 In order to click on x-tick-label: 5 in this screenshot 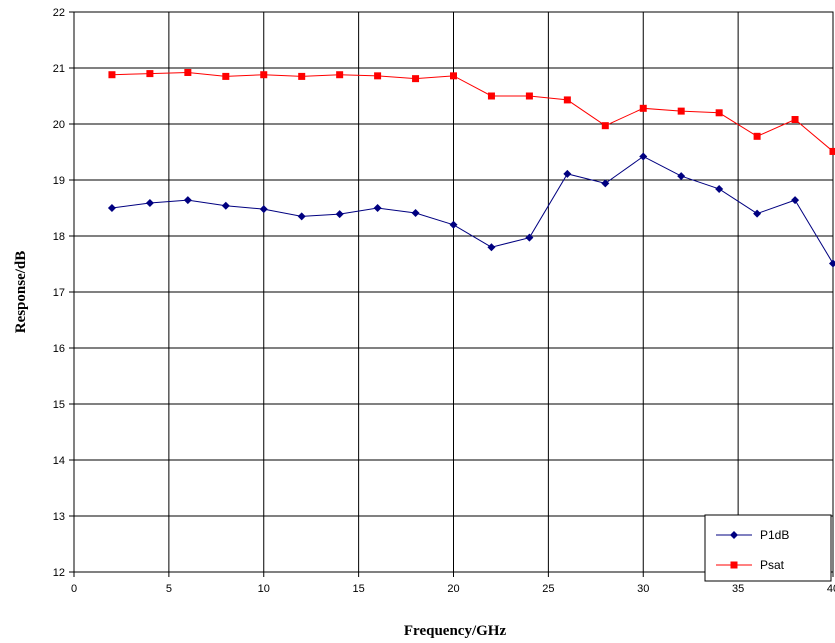, I will do `click(169, 589)`.